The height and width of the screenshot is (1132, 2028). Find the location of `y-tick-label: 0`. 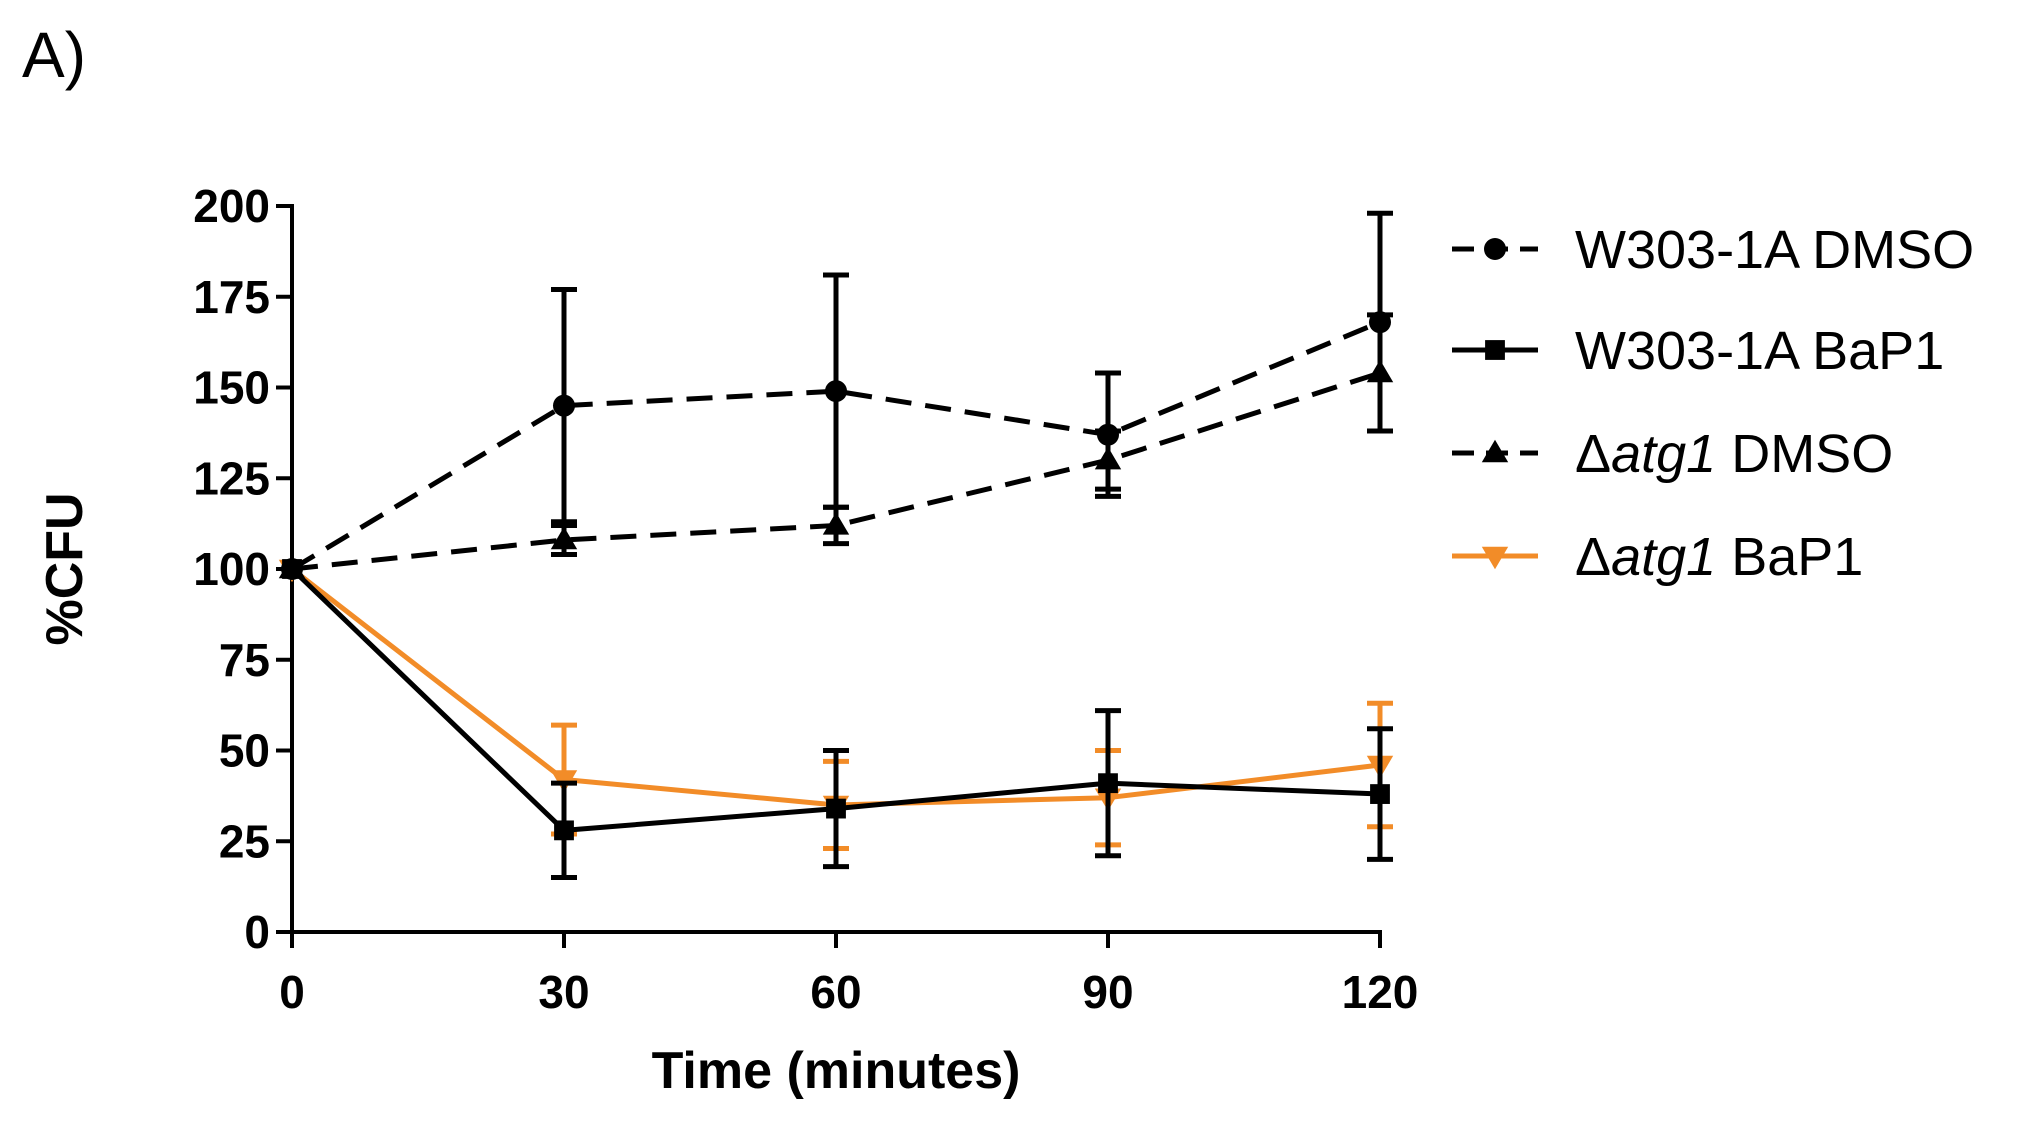

y-tick-label: 0 is located at coordinates (257, 932).